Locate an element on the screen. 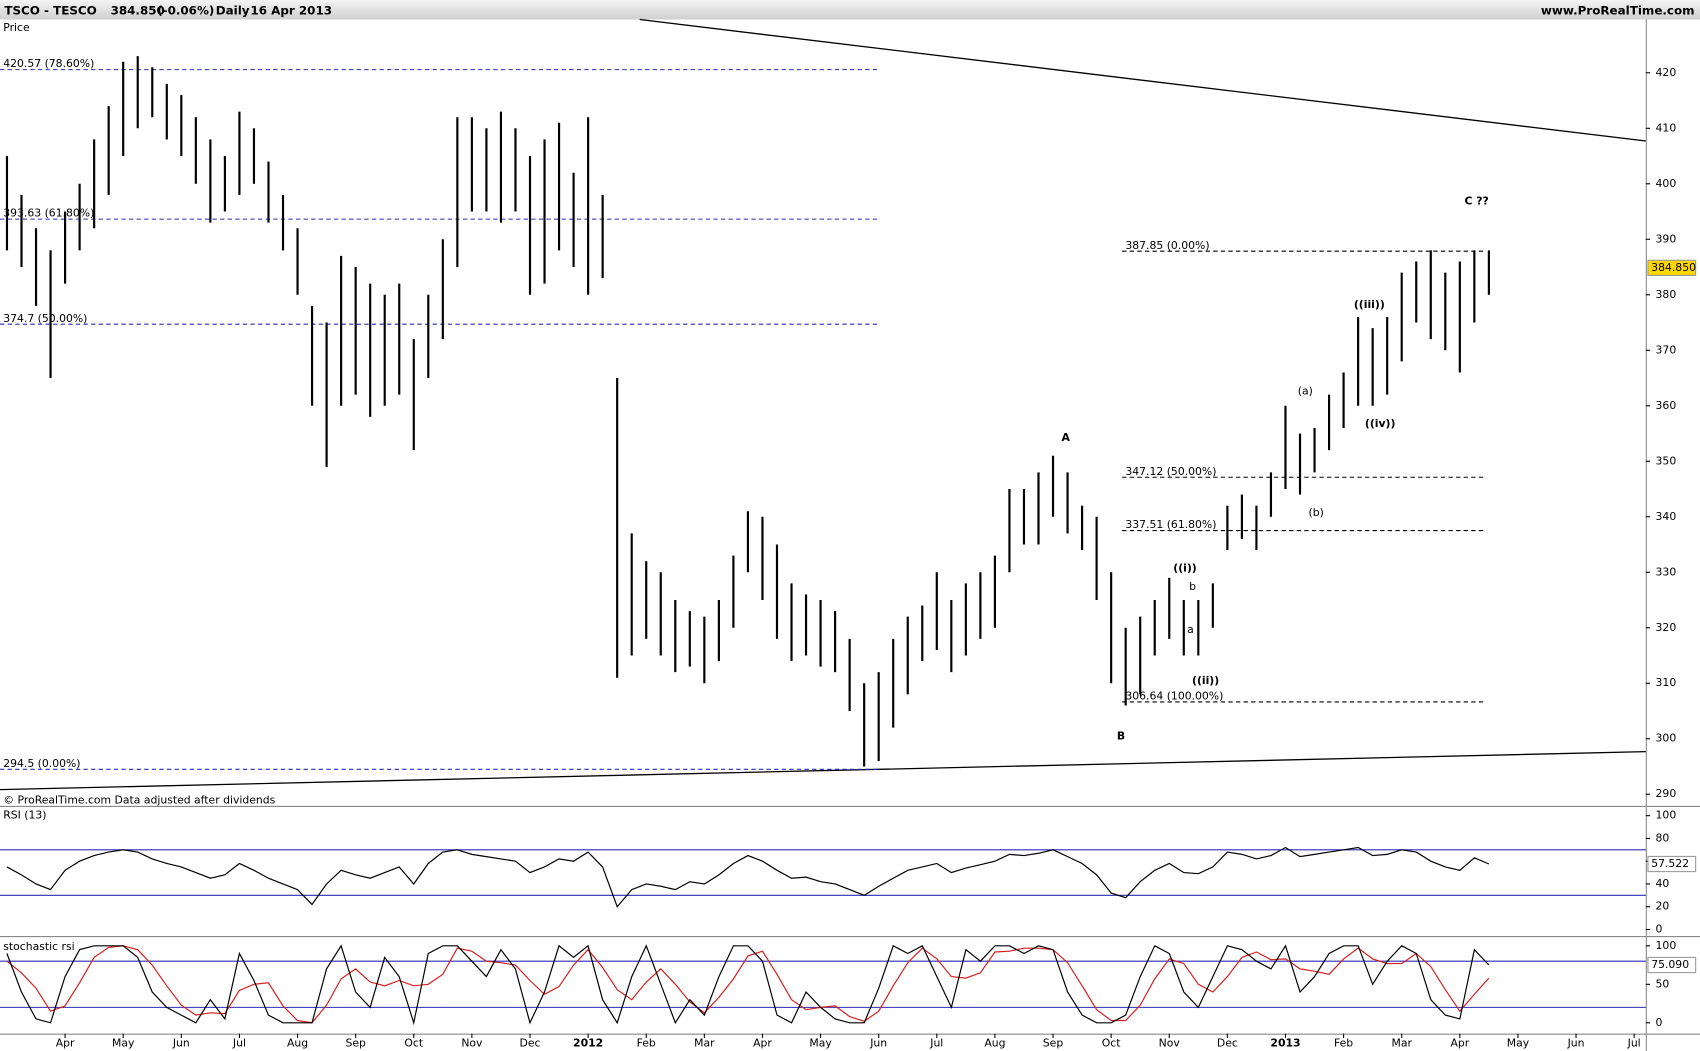 The image size is (1700, 1051). value-label: 75.090 is located at coordinates (1670, 964).